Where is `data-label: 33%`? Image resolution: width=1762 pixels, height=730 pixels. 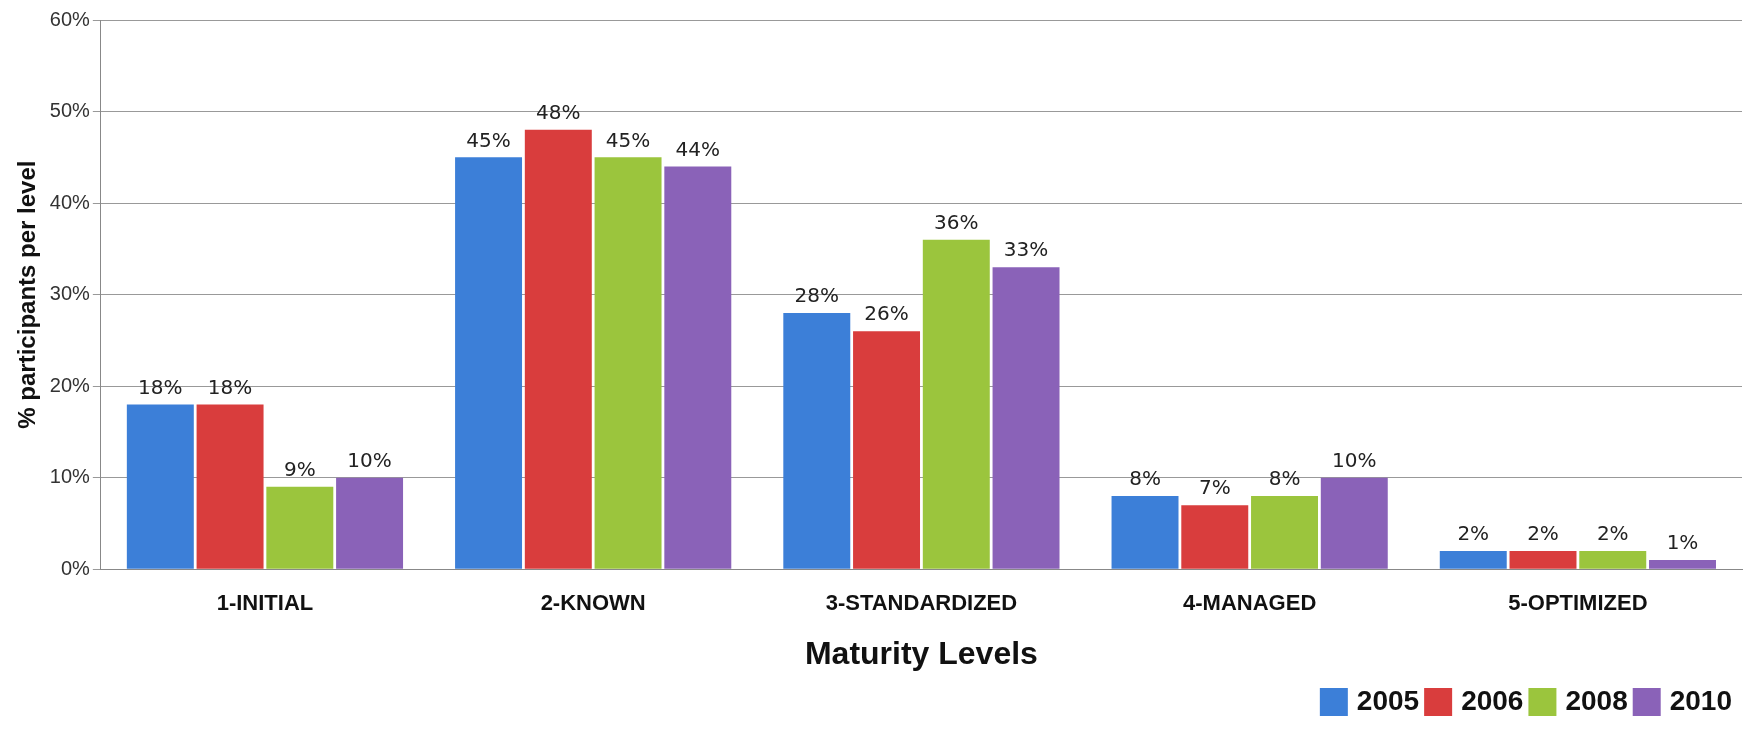
data-label: 33% is located at coordinates (1026, 249).